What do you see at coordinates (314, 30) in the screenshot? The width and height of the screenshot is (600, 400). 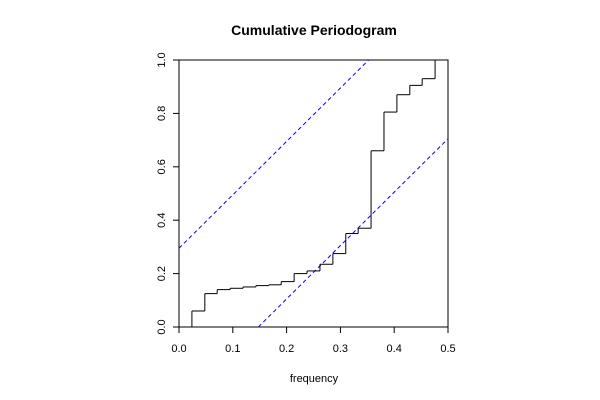 I see `chart-title: Cumulative Periodogram` at bounding box center [314, 30].